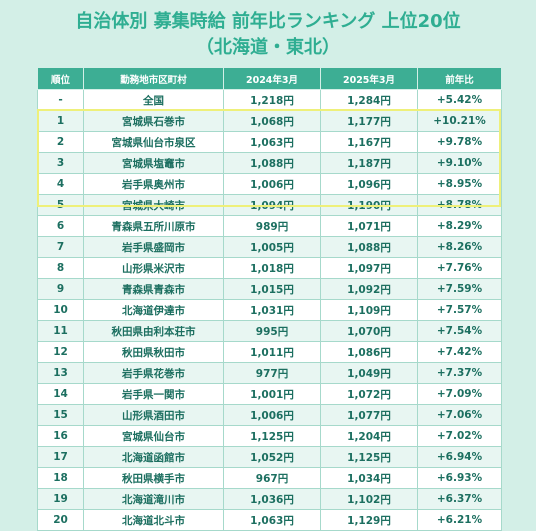 The width and height of the screenshot is (536, 531). What do you see at coordinates (60, 268) in the screenshot?
I see `rank-cell: 8` at bounding box center [60, 268].